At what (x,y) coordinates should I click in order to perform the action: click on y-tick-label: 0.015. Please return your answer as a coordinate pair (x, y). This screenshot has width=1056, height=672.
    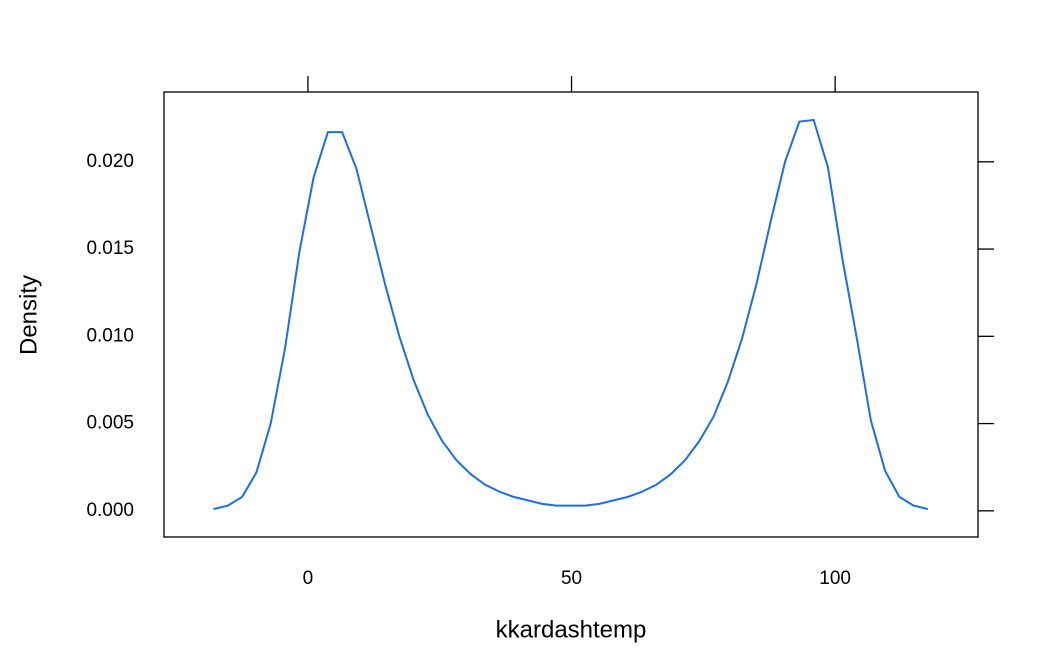
    Looking at the image, I should click on (110, 248).